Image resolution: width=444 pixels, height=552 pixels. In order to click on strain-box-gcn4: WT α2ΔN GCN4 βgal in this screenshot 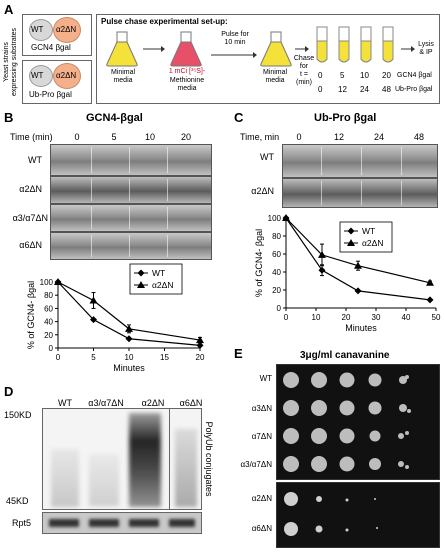, I will do `click(57, 35)`.